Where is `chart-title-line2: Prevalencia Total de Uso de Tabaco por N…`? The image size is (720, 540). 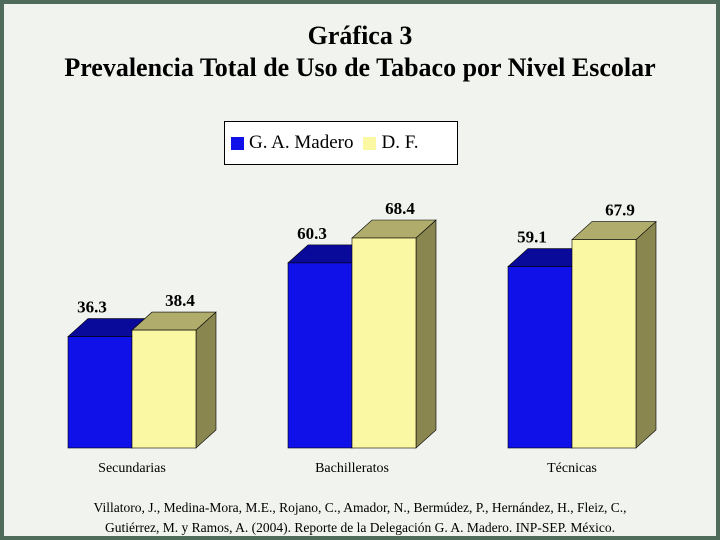
chart-title-line2: Prevalencia Total de Uso de Tabaco por N… is located at coordinates (360, 67).